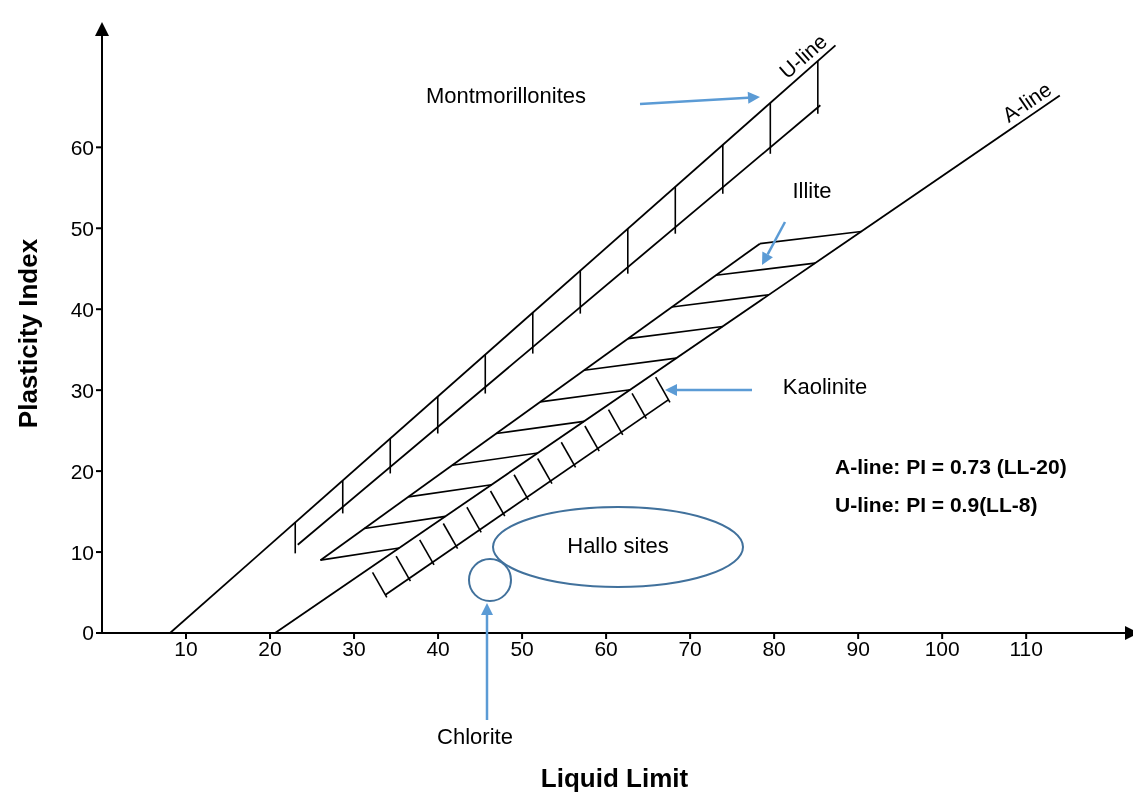  What do you see at coordinates (951, 466) in the screenshot?
I see `annotation: A-line: PI = 0.73 (LL-20)` at bounding box center [951, 466].